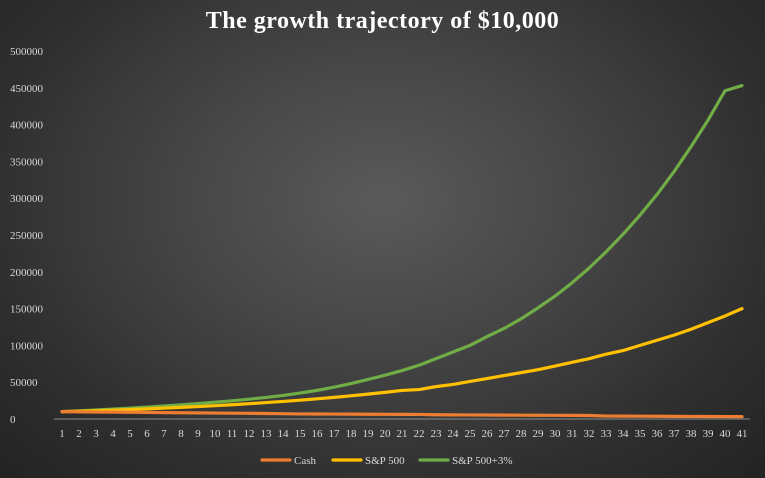 The height and width of the screenshot is (478, 765). Describe the element at coordinates (437, 434) in the screenshot. I see `x-tick-label: 23` at that location.